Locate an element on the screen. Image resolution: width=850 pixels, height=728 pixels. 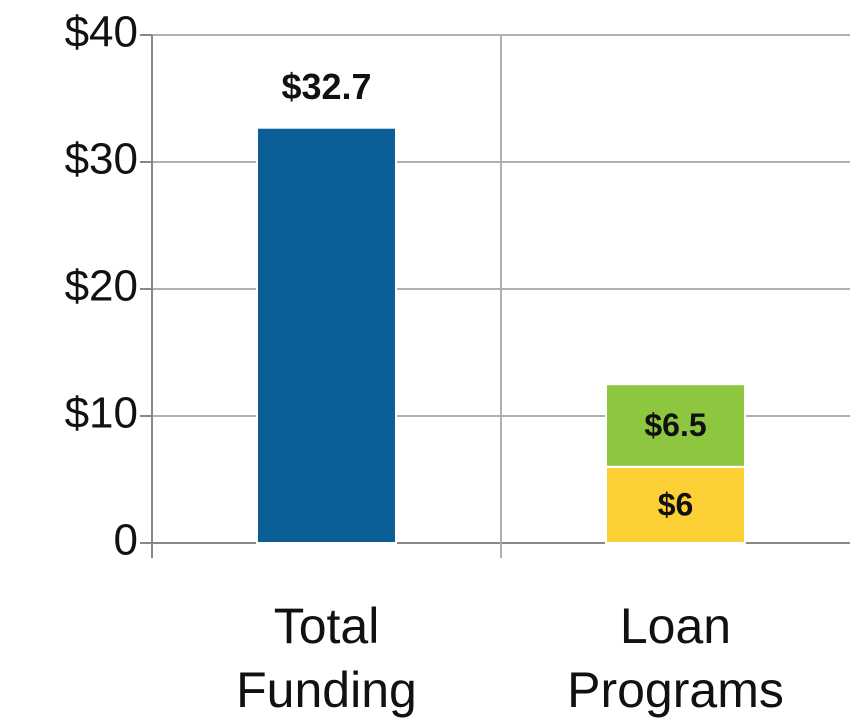
y-tick-label: $20 is located at coordinates (101, 286).